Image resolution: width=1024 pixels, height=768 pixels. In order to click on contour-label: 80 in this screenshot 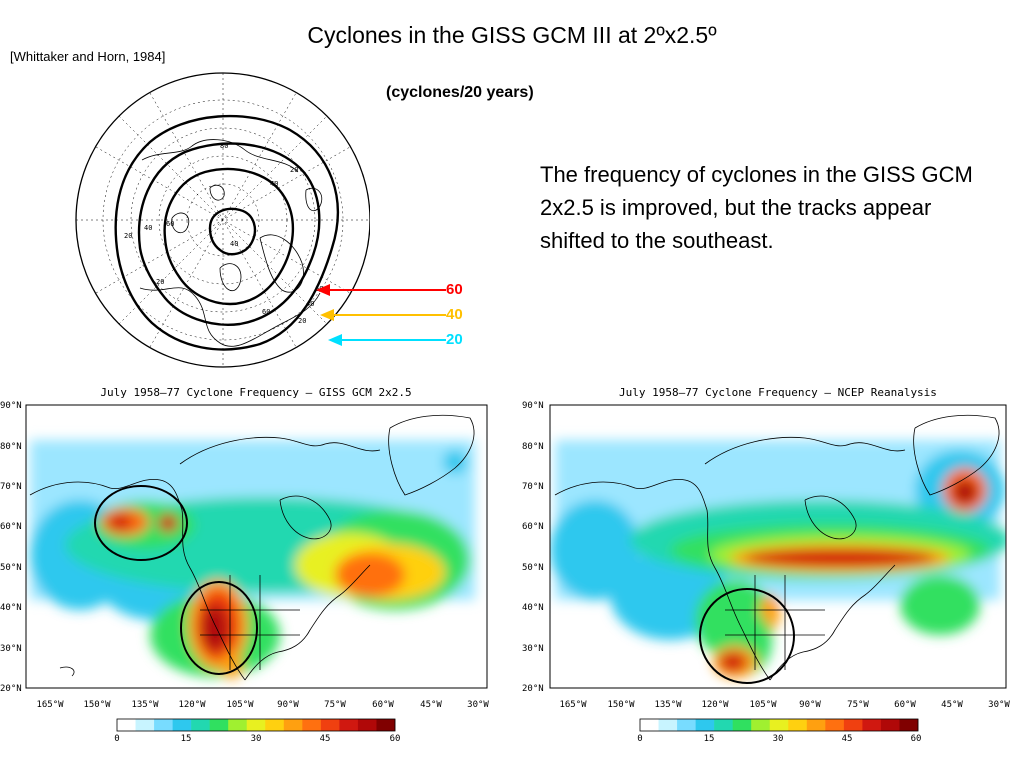, I will do `click(224, 146)`.